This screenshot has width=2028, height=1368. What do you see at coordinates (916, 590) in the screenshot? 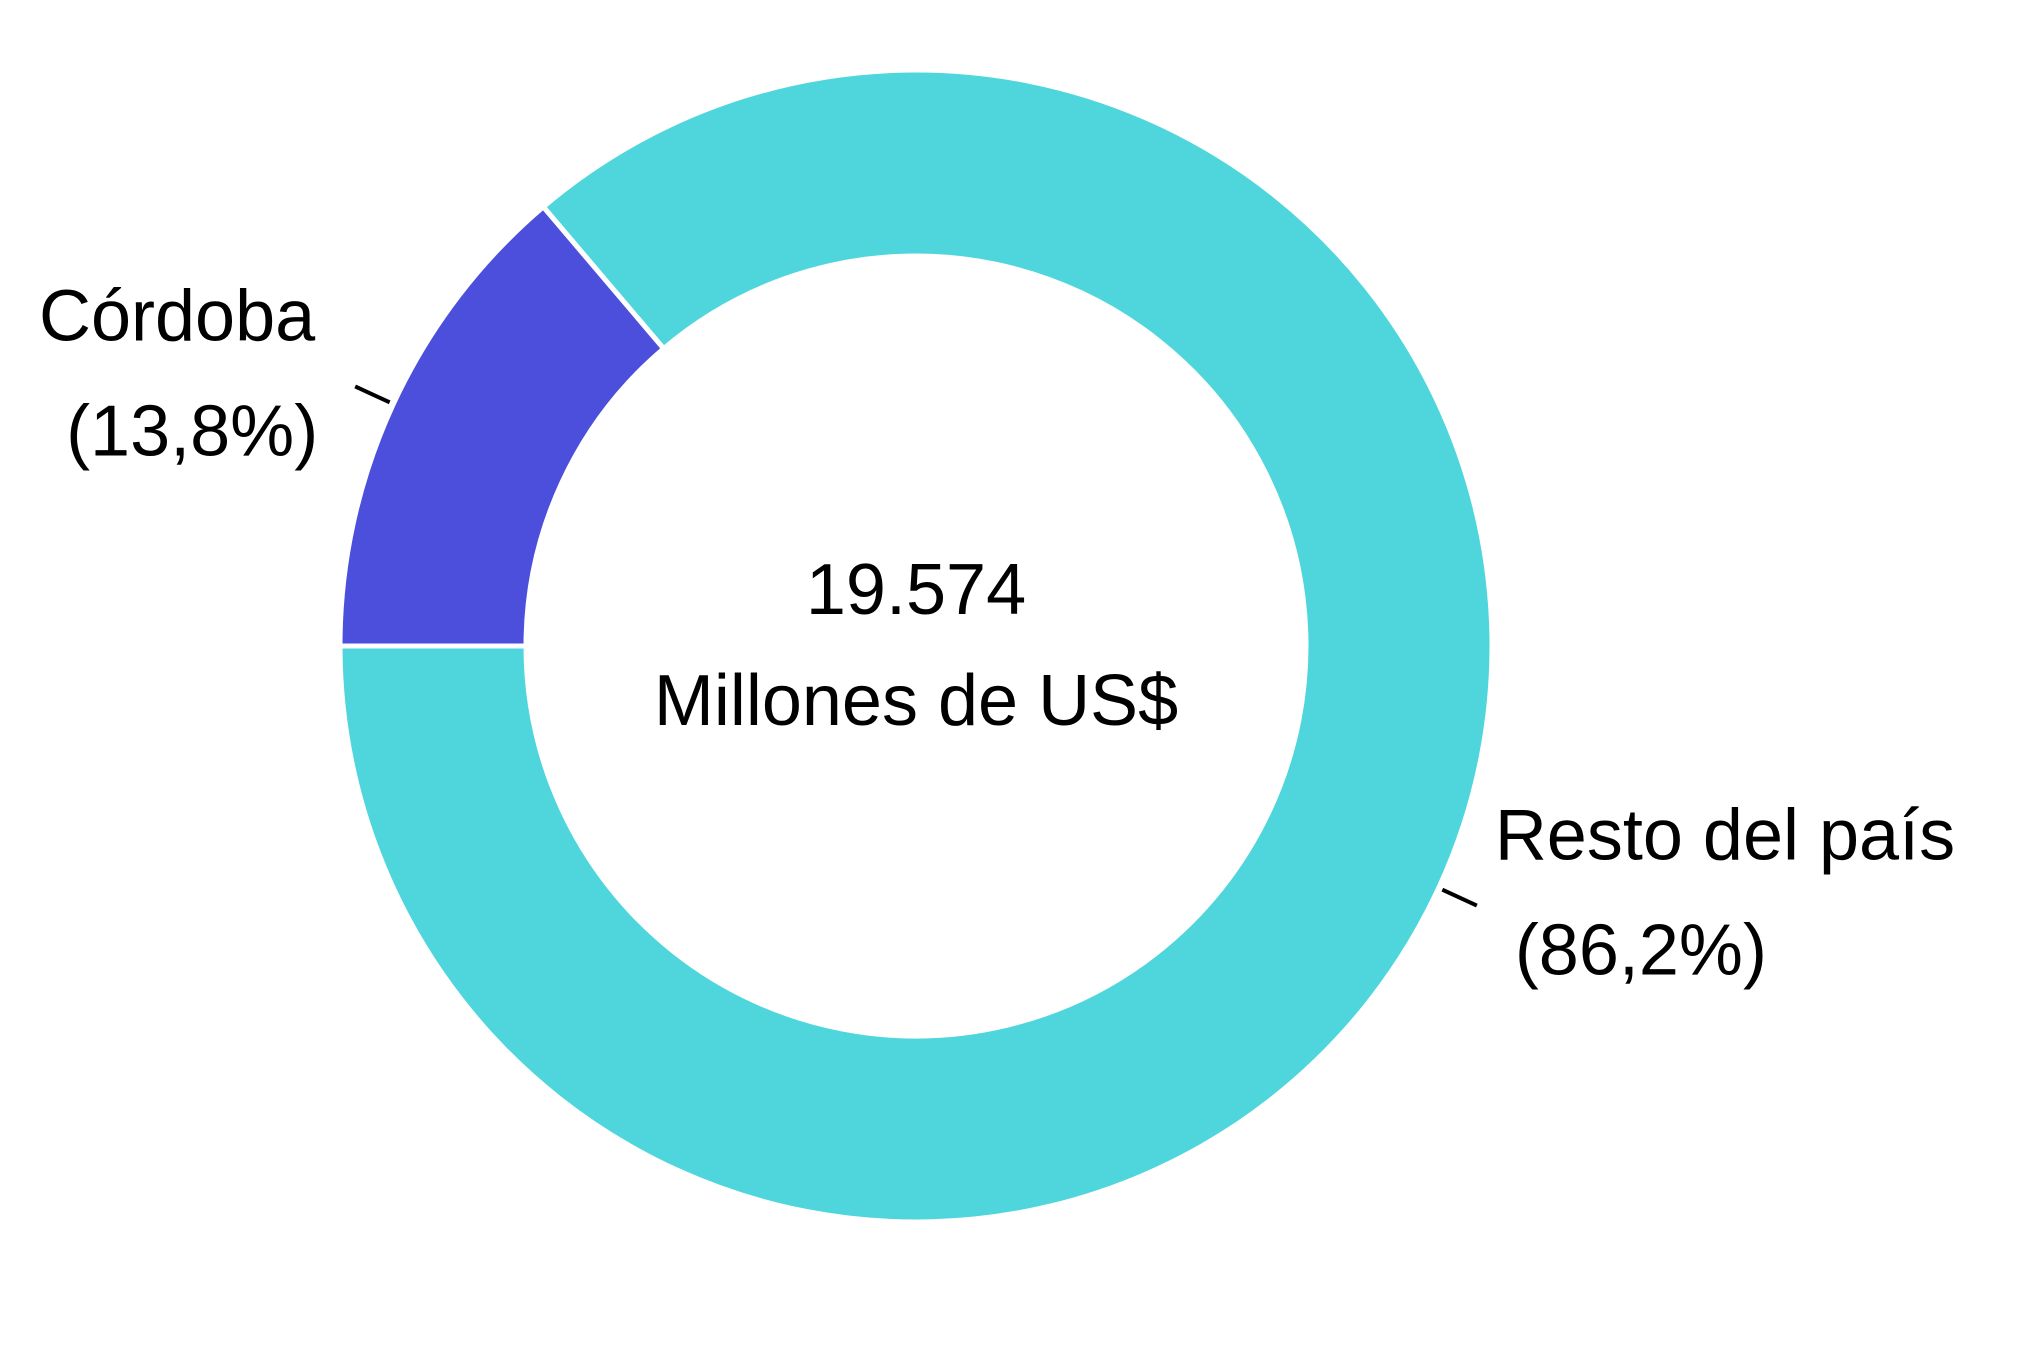
I see `center-value: 19.574` at bounding box center [916, 590].